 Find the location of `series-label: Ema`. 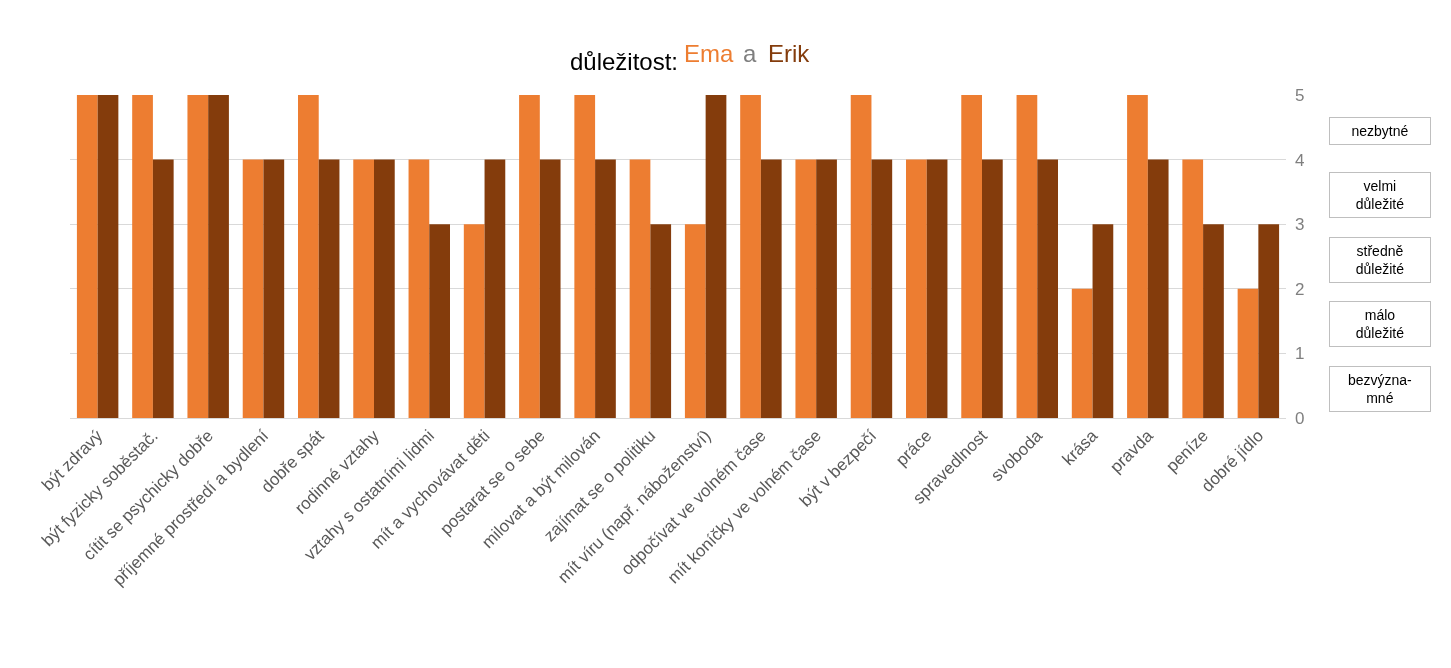

series-label: Ema is located at coordinates (709, 53).